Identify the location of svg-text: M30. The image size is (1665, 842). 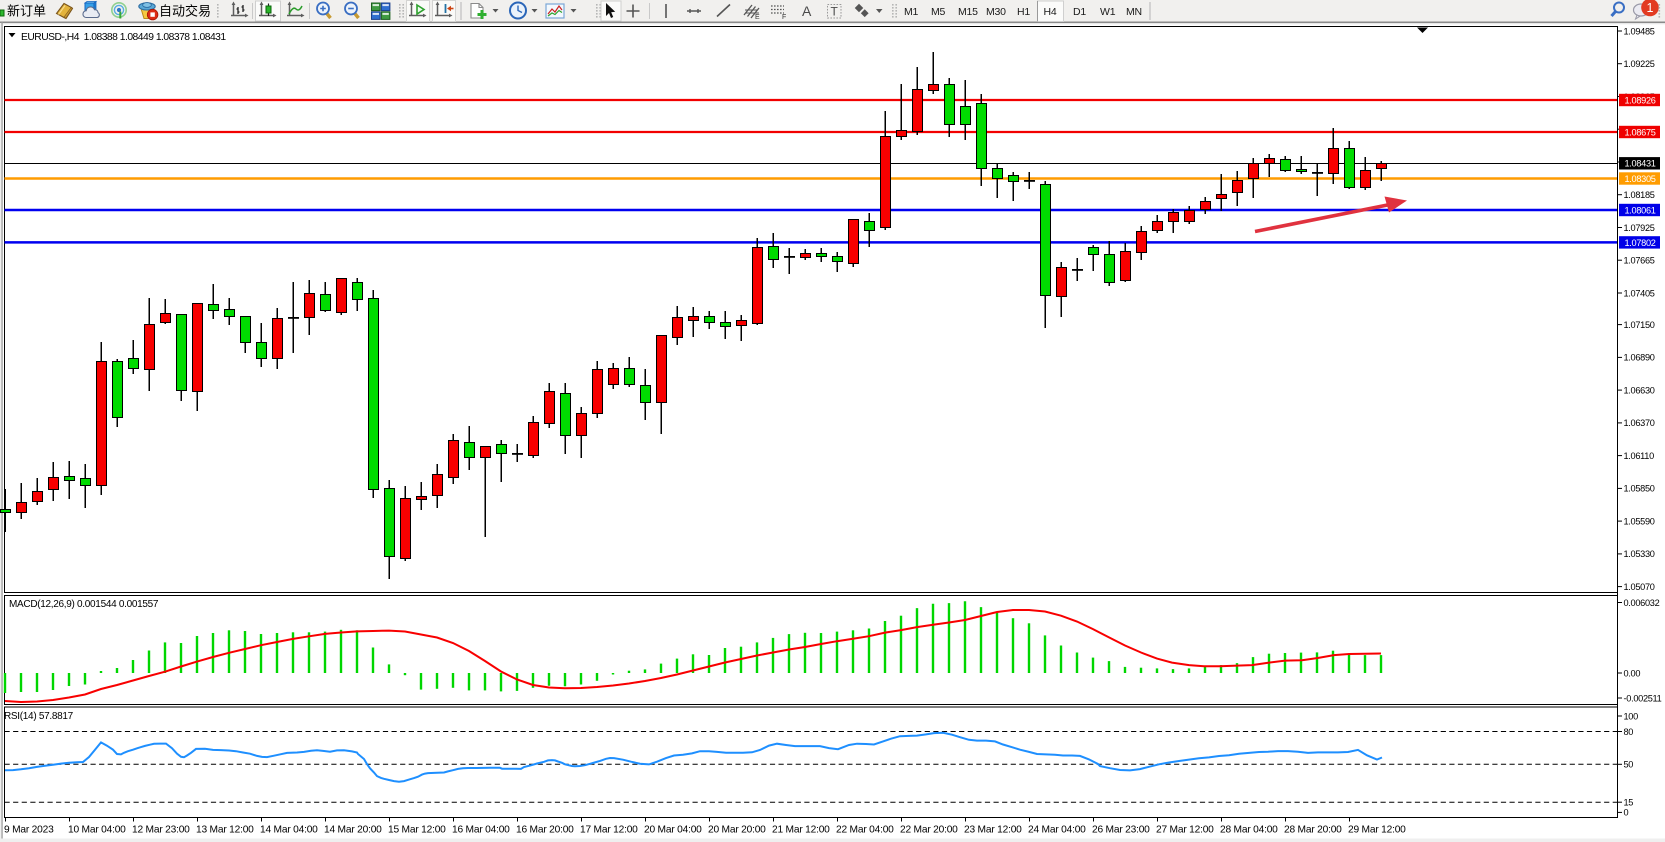
(996, 12).